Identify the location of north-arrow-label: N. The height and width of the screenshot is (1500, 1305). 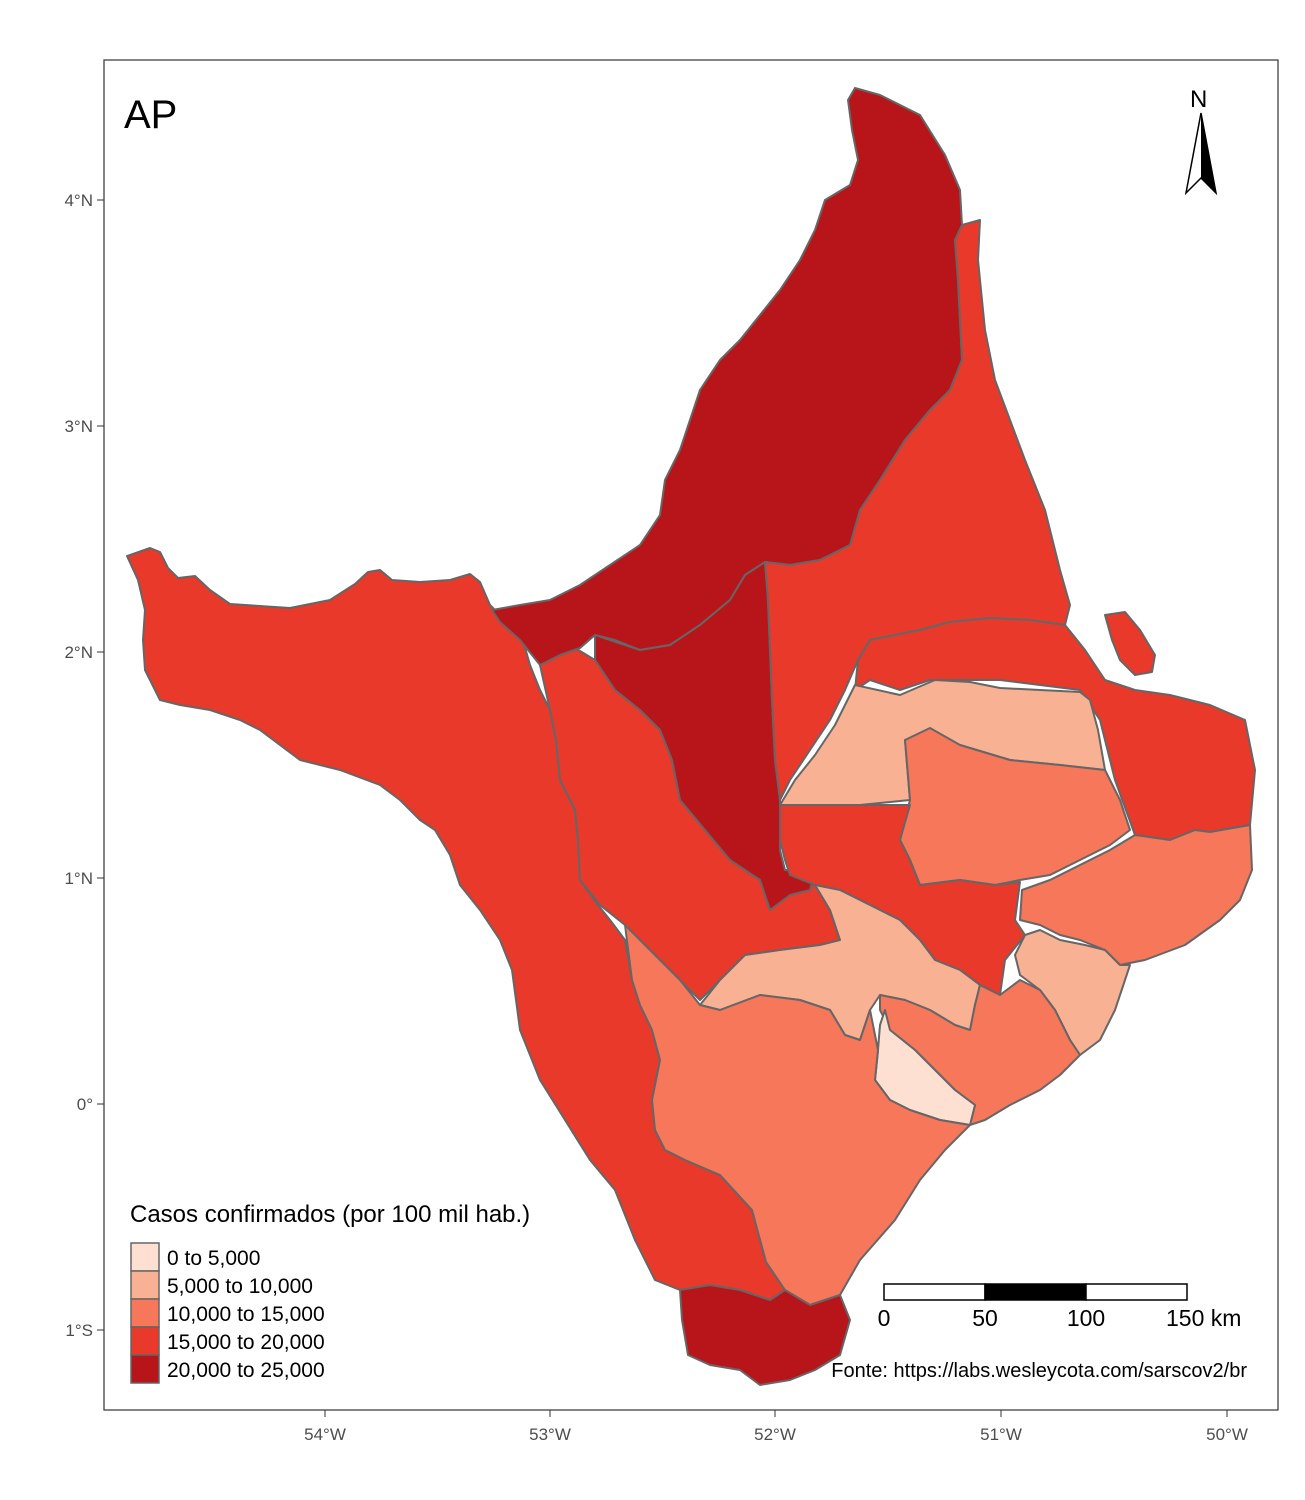
(1198, 99).